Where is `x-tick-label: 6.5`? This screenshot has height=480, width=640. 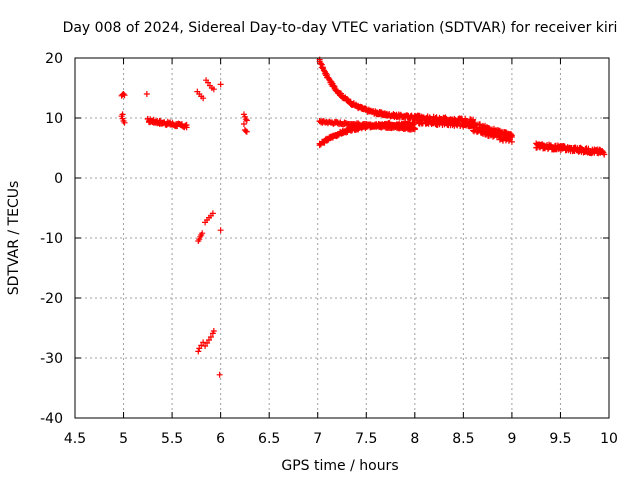 x-tick-label: 6.5 is located at coordinates (269, 439).